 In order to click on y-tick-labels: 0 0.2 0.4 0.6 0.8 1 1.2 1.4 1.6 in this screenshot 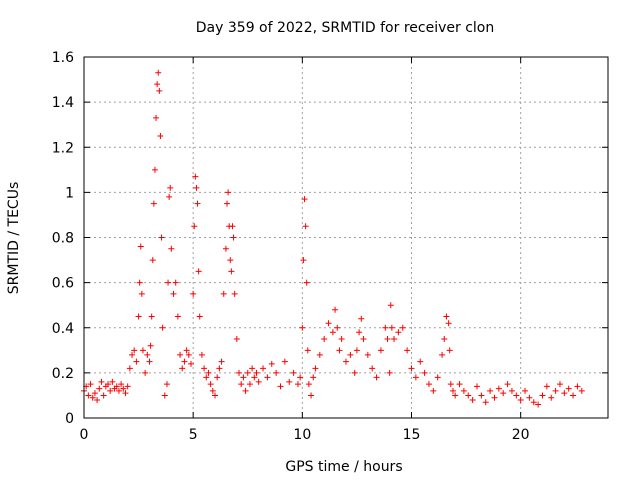, I will do `click(63, 238)`.